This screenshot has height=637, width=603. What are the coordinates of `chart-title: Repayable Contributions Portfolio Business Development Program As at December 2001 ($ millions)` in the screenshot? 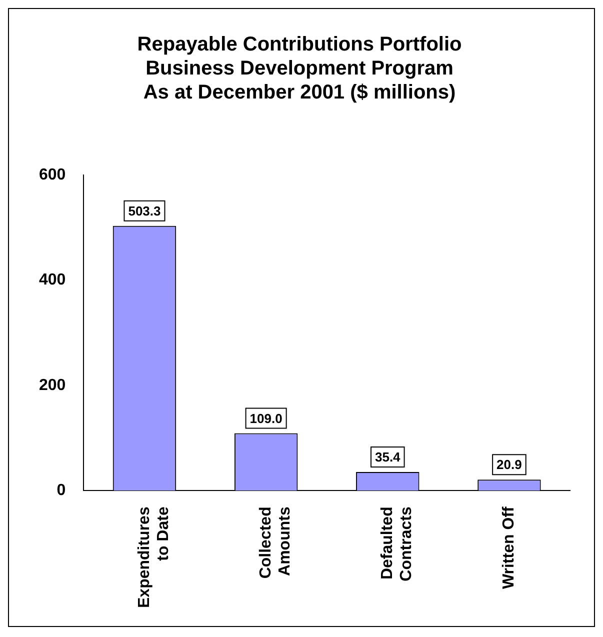 It's located at (299, 69).